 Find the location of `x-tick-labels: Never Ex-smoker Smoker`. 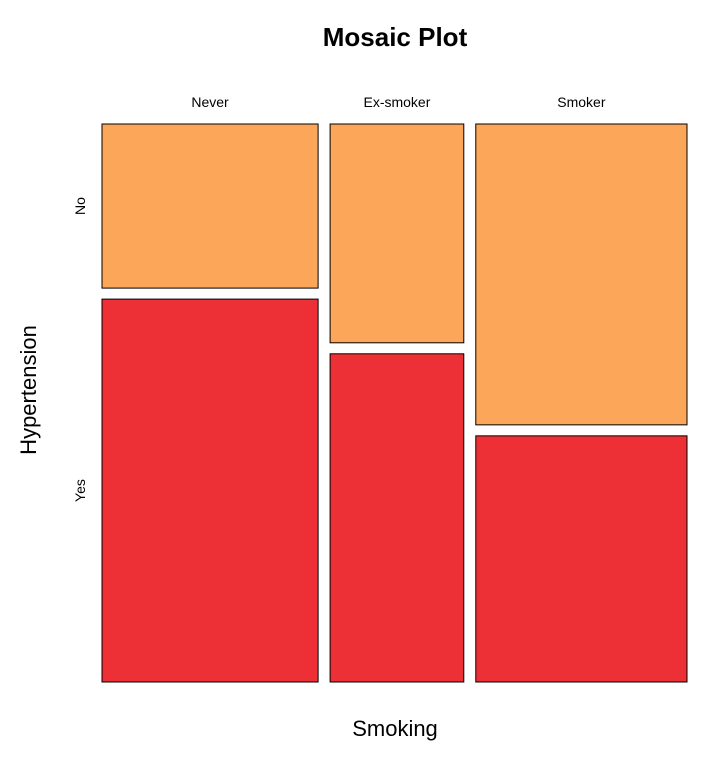

x-tick-labels: Never Ex-smoker Smoker is located at coordinates (398, 102).